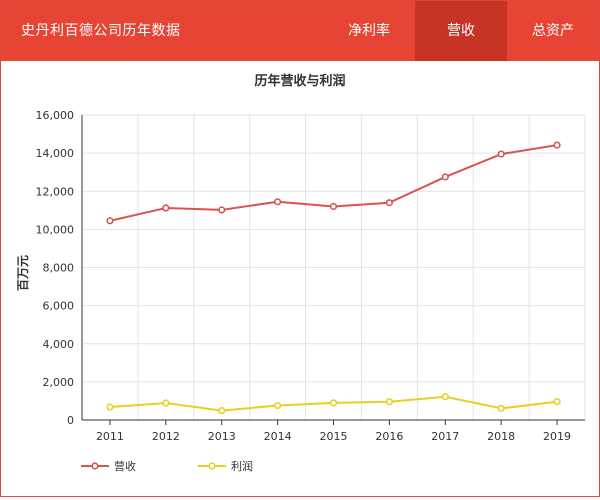  What do you see at coordinates (55, 115) in the screenshot?
I see `y-tick-label: 16,000` at bounding box center [55, 115].